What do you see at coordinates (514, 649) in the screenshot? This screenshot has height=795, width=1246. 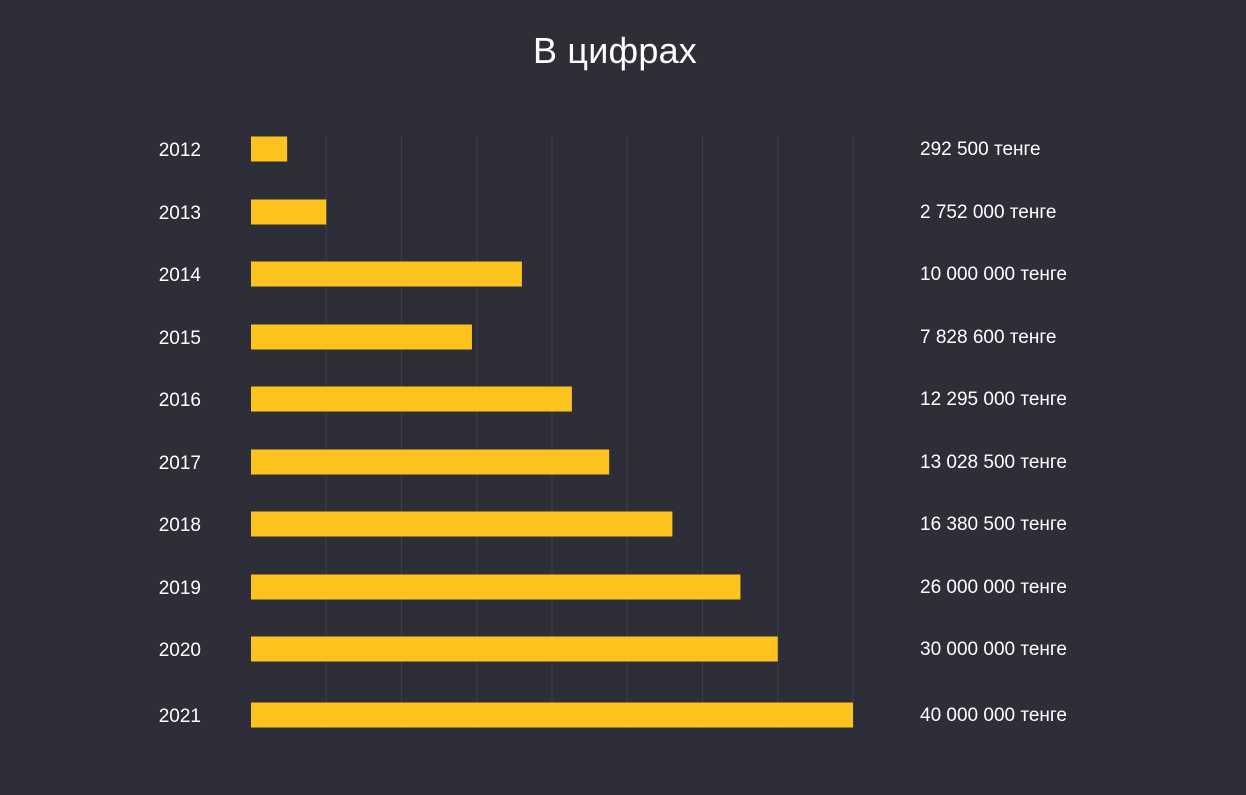 I see `bar-2020` at bounding box center [514, 649].